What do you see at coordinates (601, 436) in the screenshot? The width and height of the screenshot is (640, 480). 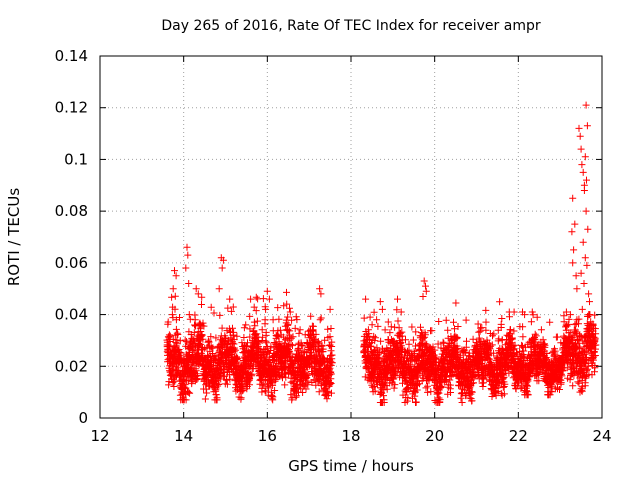 I see `x-tick-label: 24` at bounding box center [601, 436].